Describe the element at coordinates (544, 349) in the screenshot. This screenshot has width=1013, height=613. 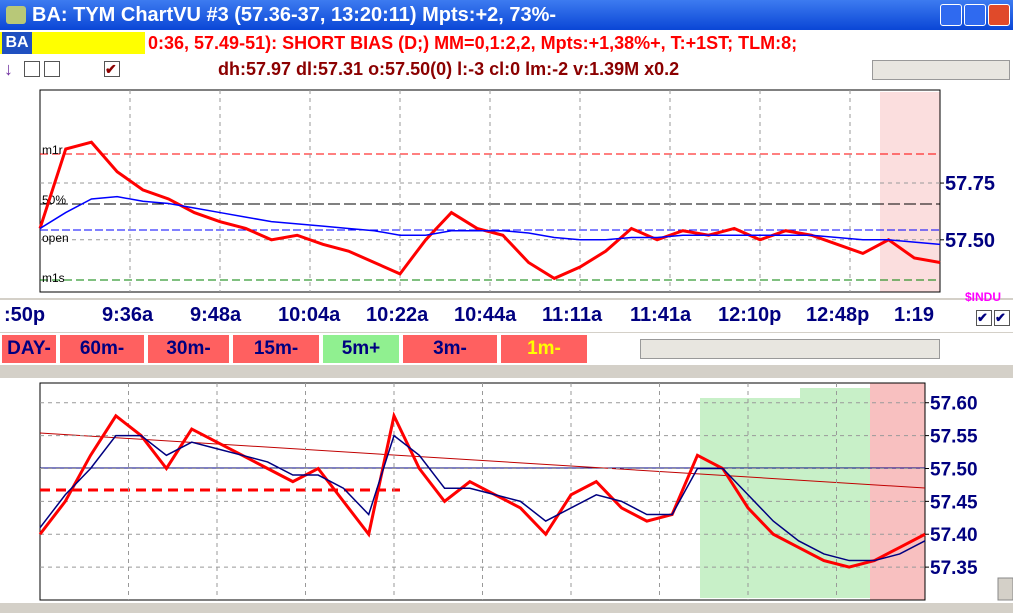
I see `timeframe-button: 1m-` at that location.